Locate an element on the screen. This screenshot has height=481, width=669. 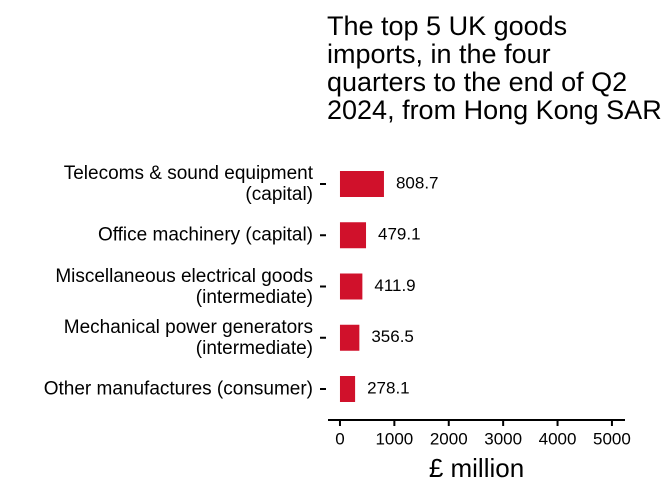
x-tick-label: 3000 is located at coordinates (503, 438).